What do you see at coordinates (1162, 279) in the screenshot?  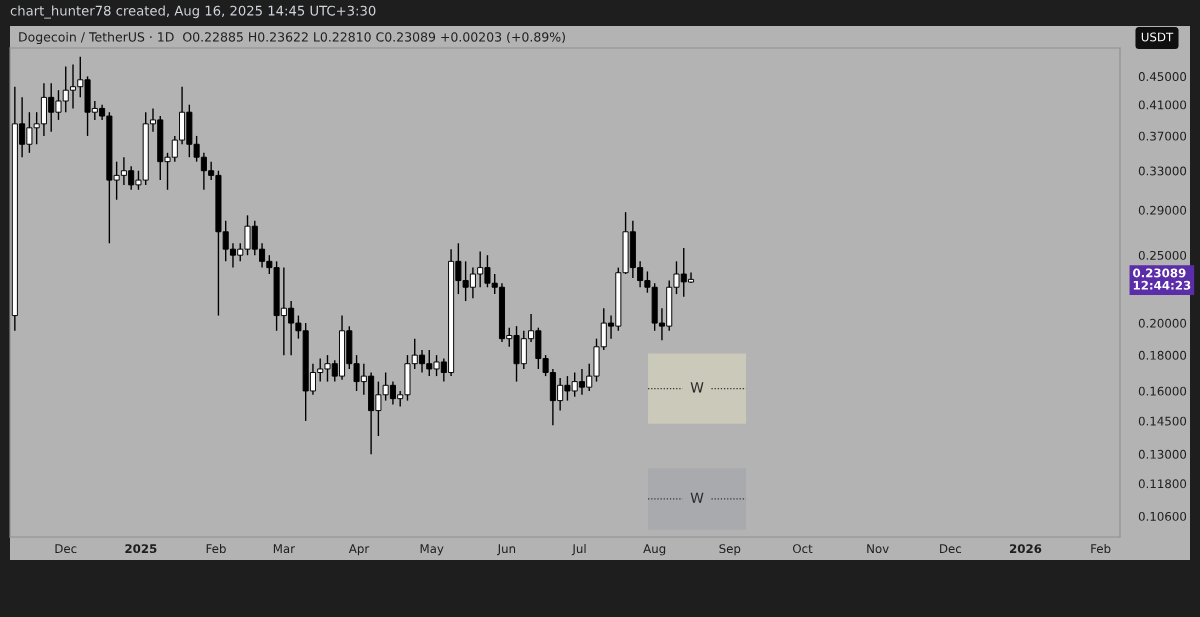 I see `text: 0.23089 12:44:23` at bounding box center [1162, 279].